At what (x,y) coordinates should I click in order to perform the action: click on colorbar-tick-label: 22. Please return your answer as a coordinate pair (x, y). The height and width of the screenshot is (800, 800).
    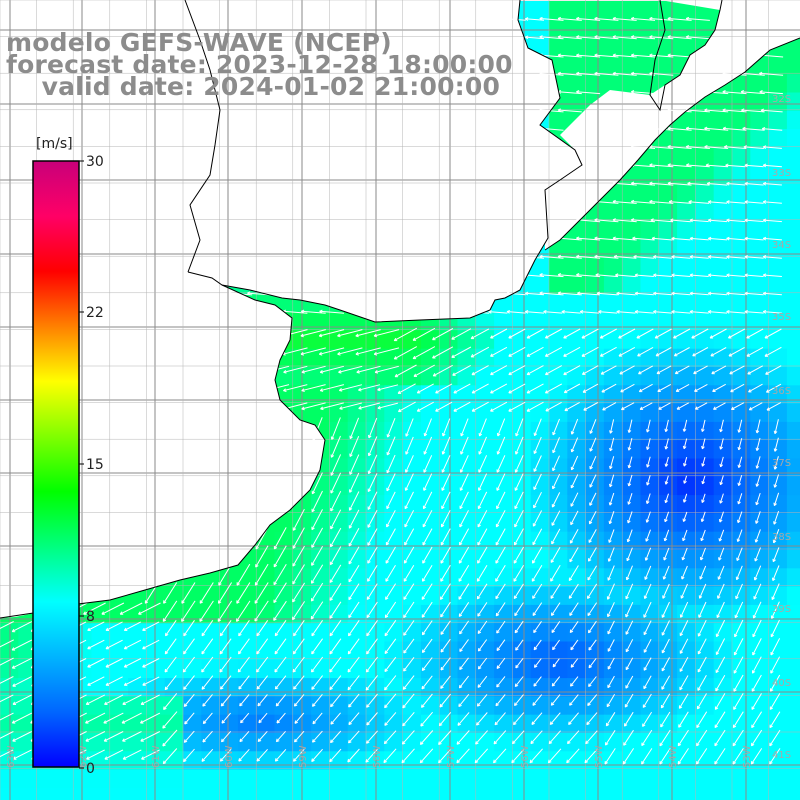
    Looking at the image, I should click on (95, 313).